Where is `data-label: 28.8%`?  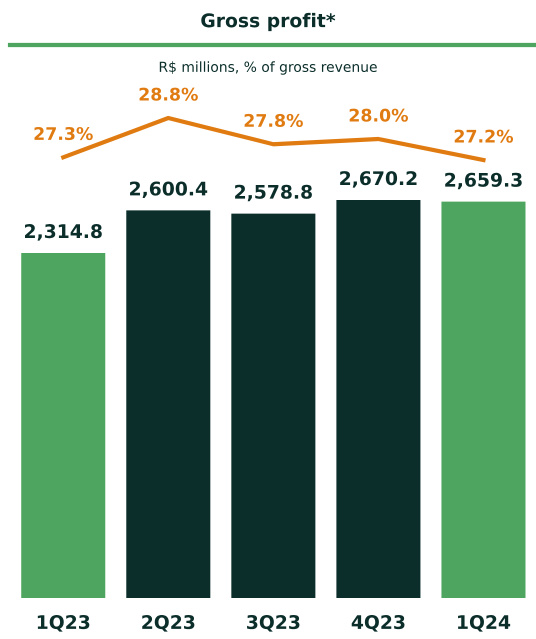
data-label: 28.8% is located at coordinates (169, 94).